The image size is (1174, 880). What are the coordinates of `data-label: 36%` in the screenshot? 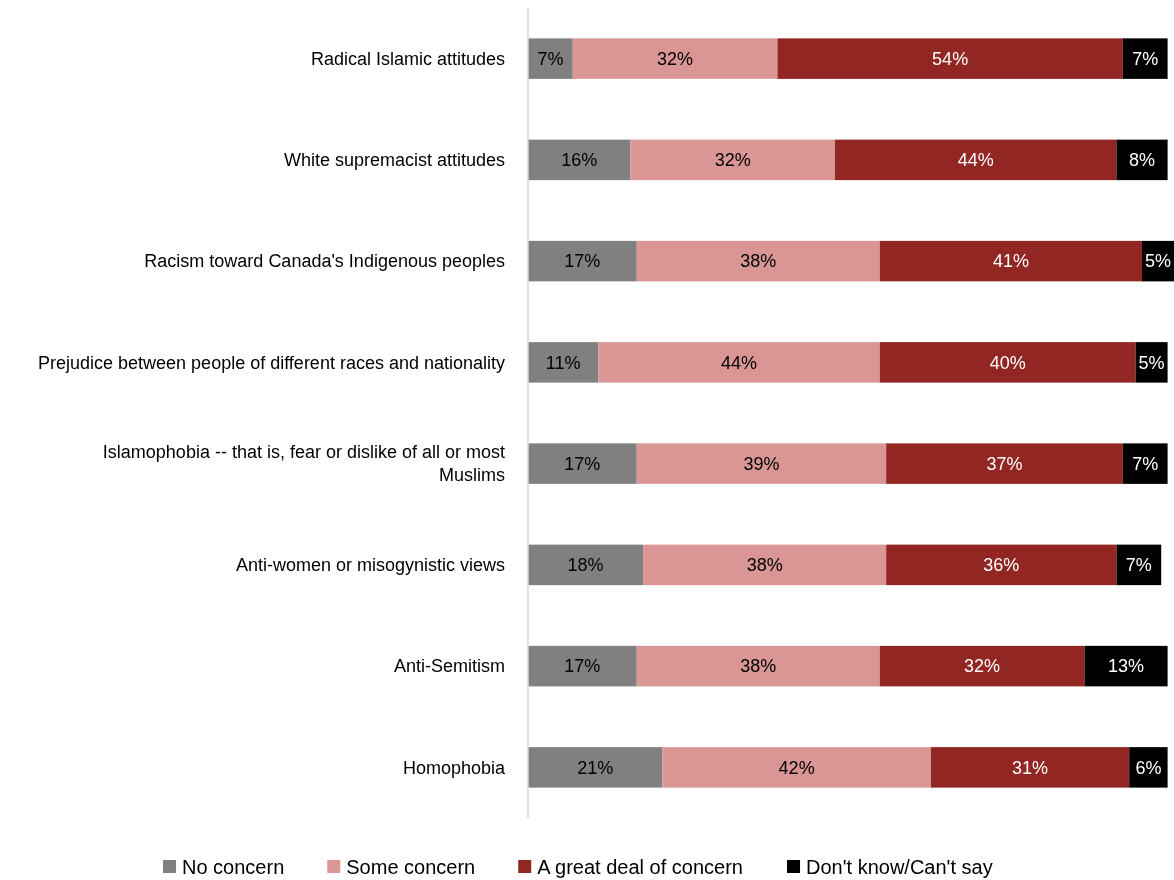 It's located at (1001, 565).